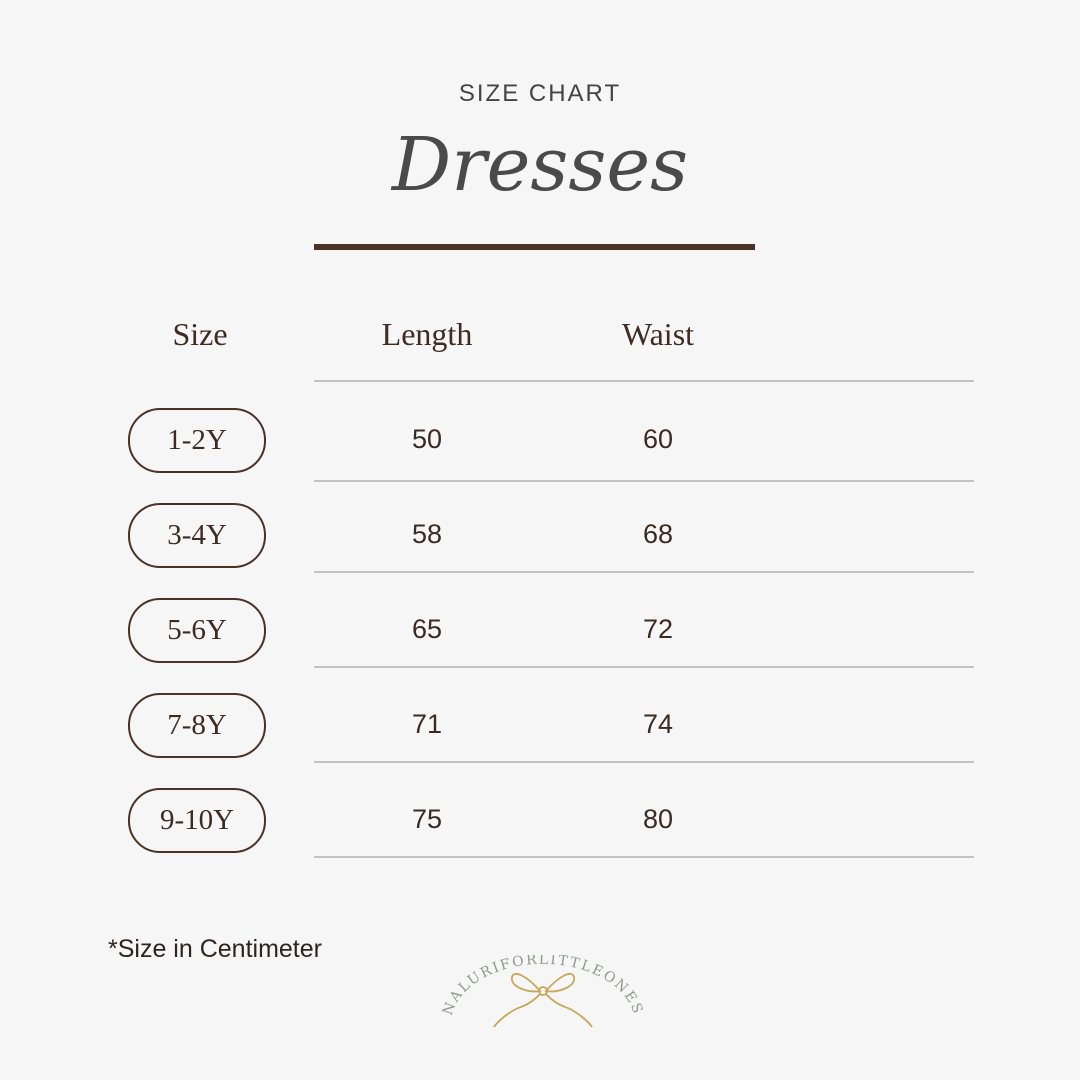  Describe the element at coordinates (427, 819) in the screenshot. I see `length-cell: 75` at that location.